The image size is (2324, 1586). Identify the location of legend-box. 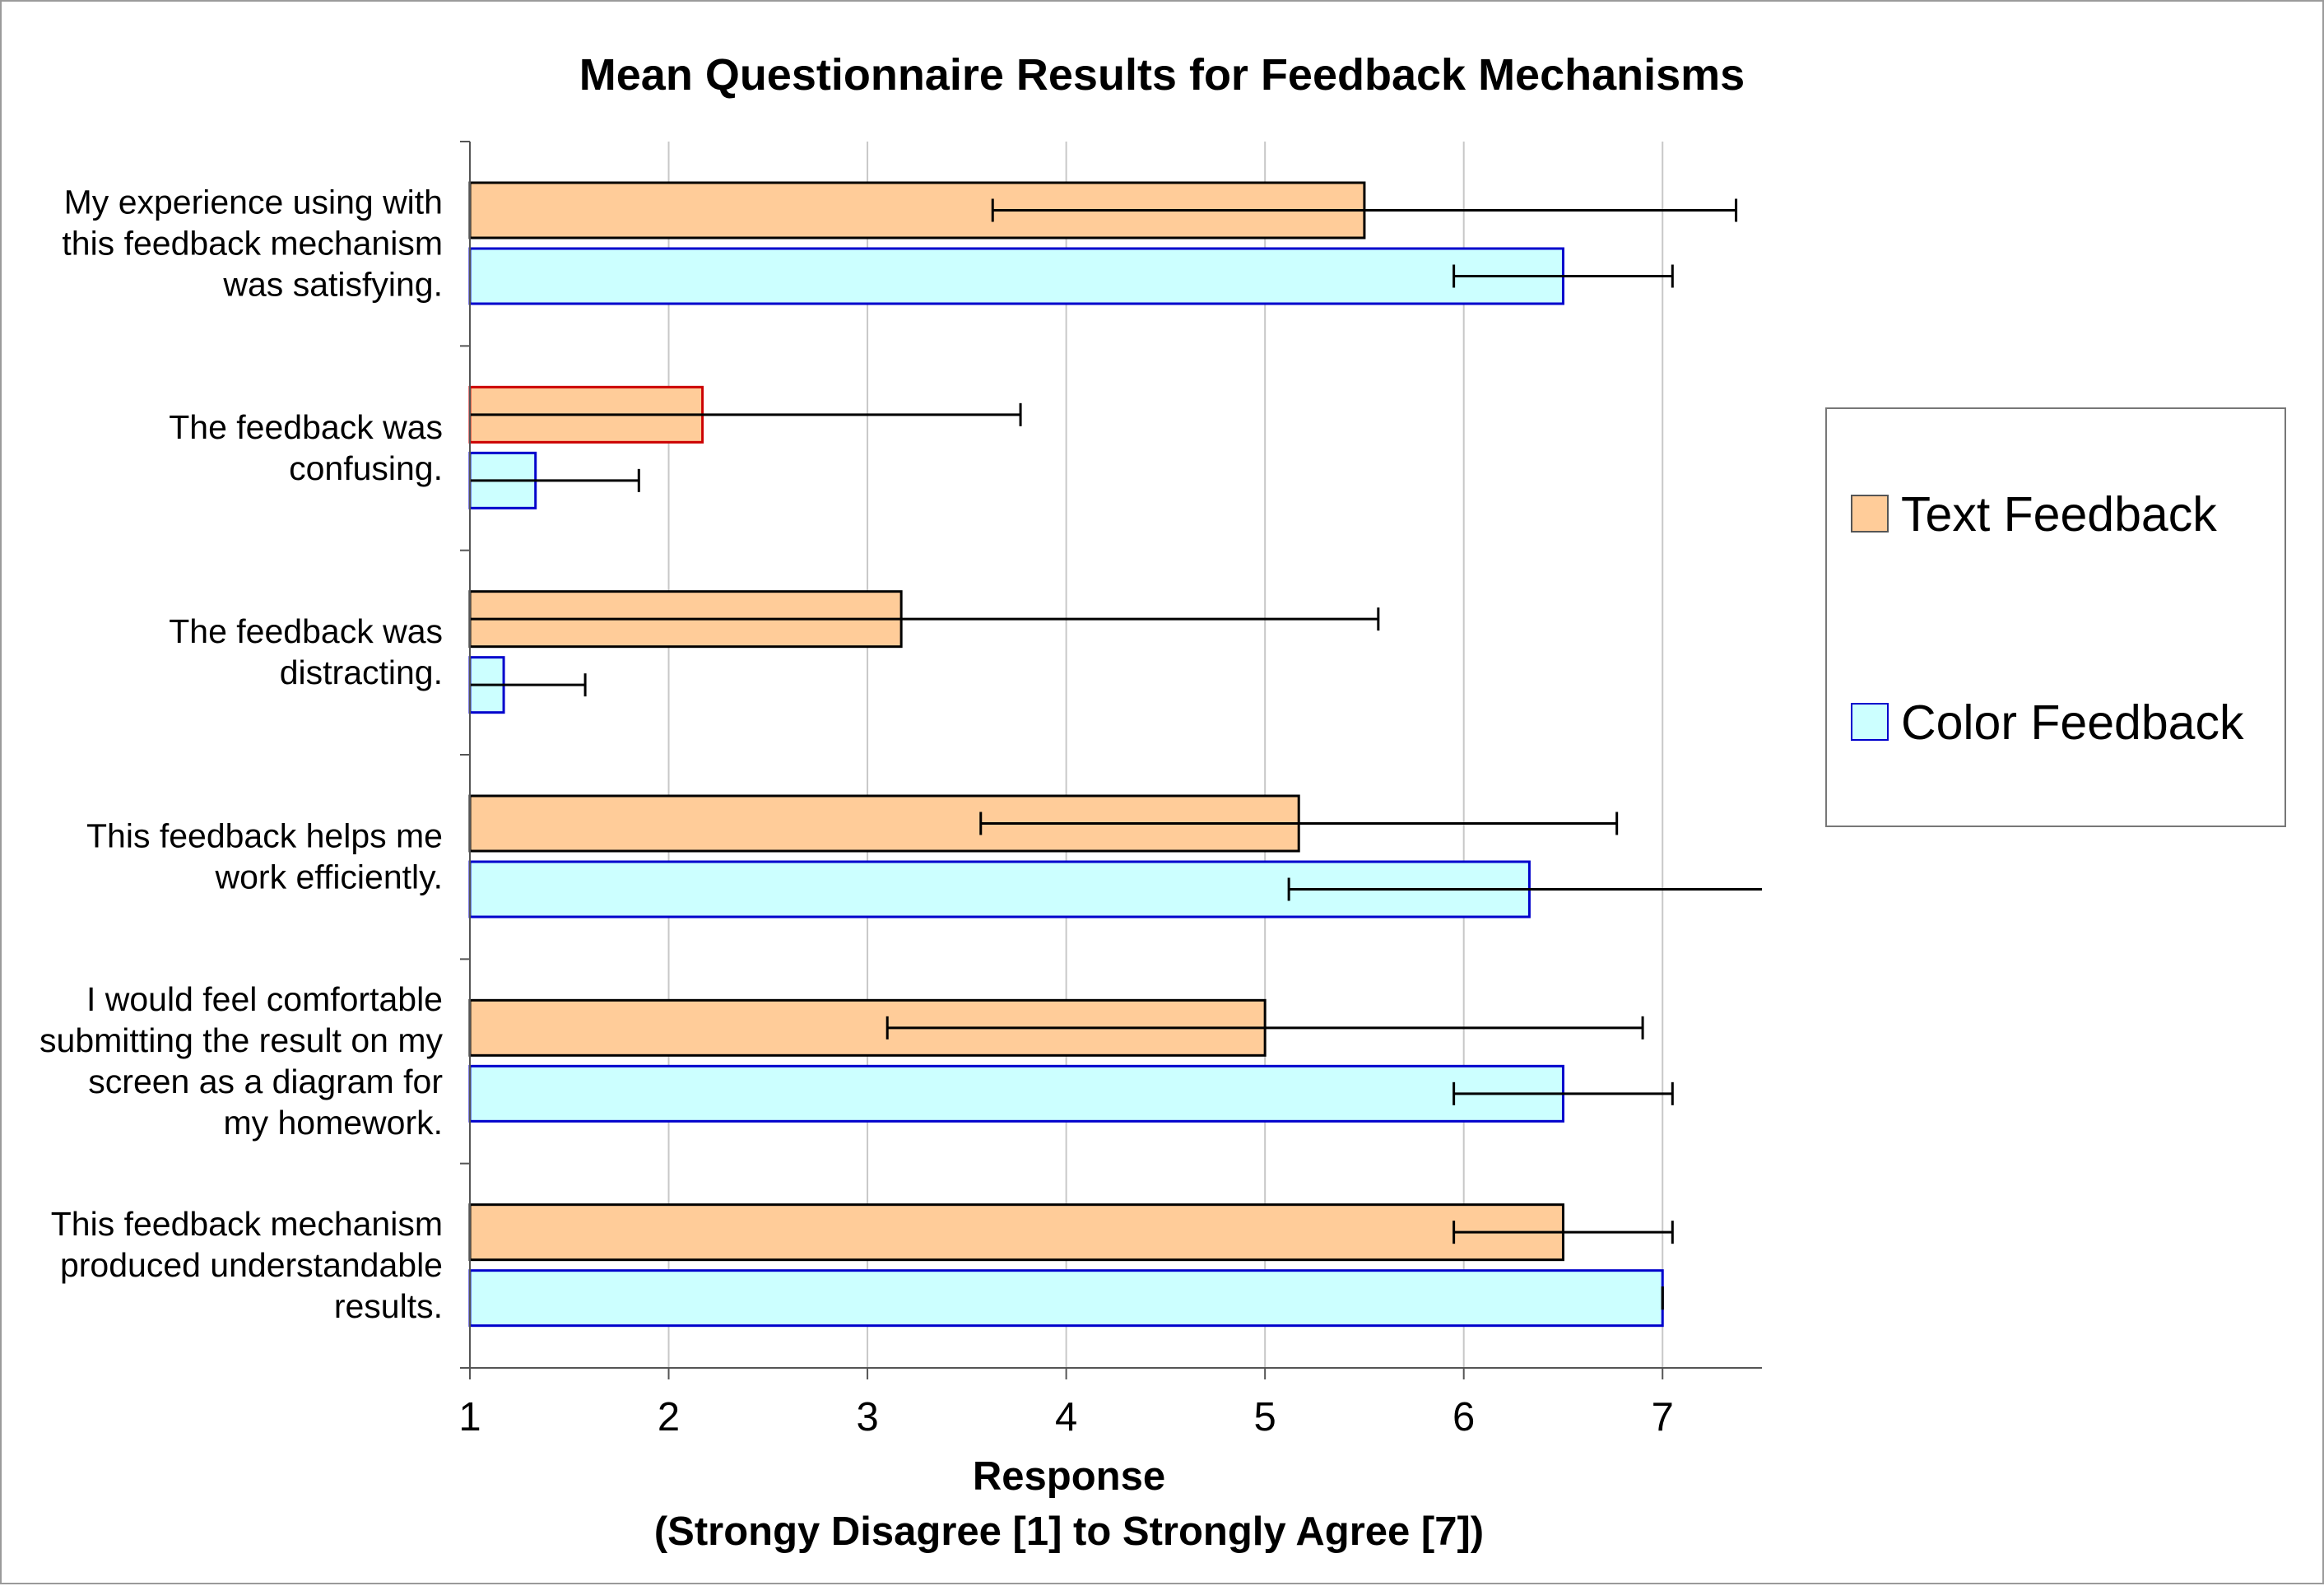
(2055, 617).